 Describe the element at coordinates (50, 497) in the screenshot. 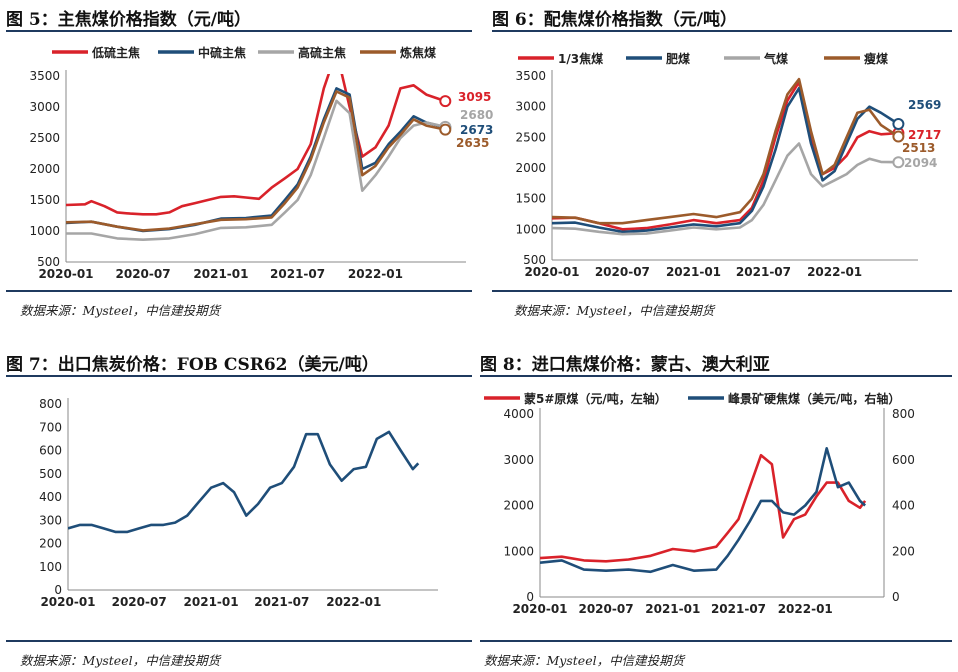

I see `y-tick-label: 400` at that location.